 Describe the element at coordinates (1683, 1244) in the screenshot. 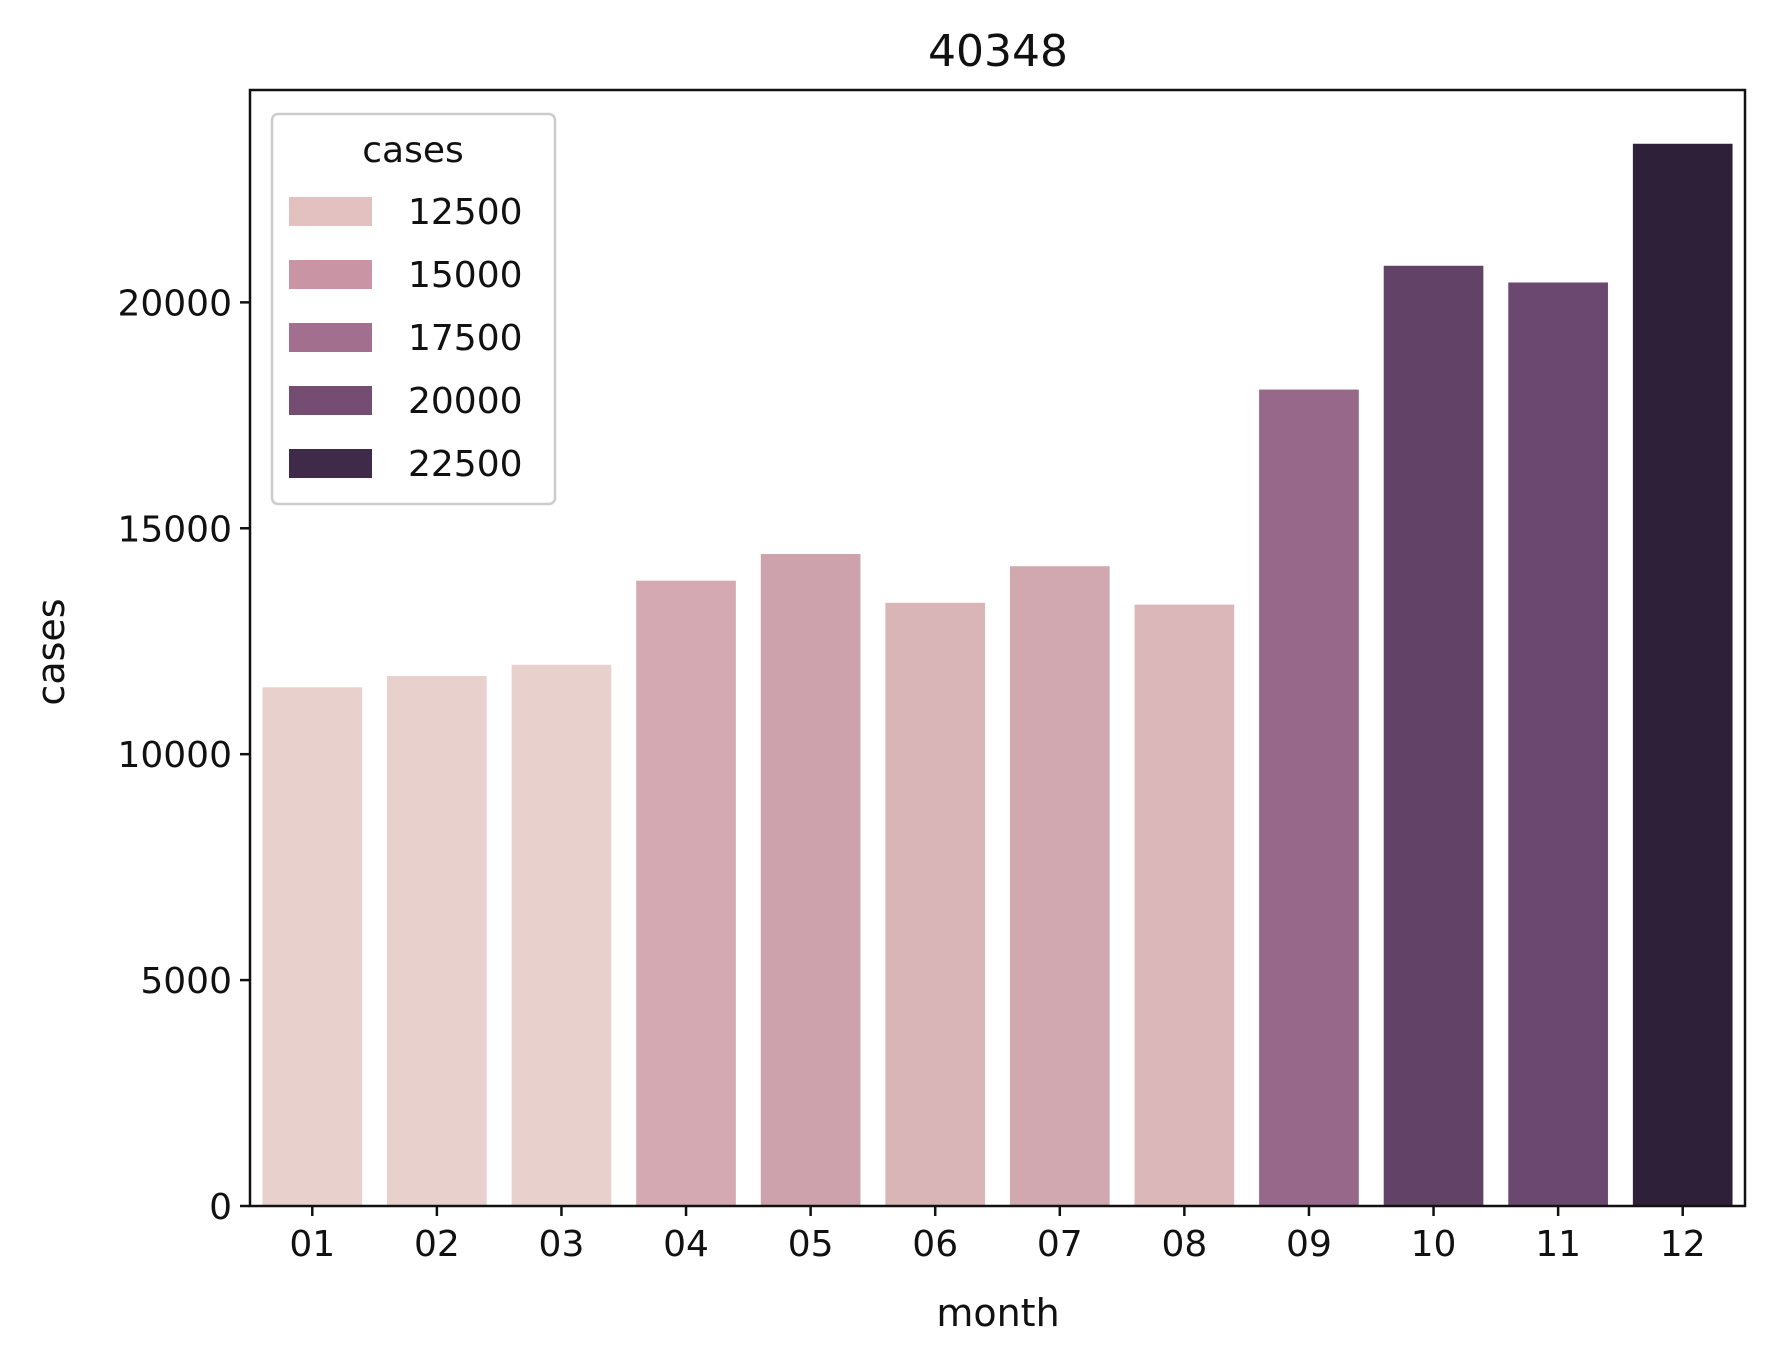

I see `x-tick-label: 12` at that location.